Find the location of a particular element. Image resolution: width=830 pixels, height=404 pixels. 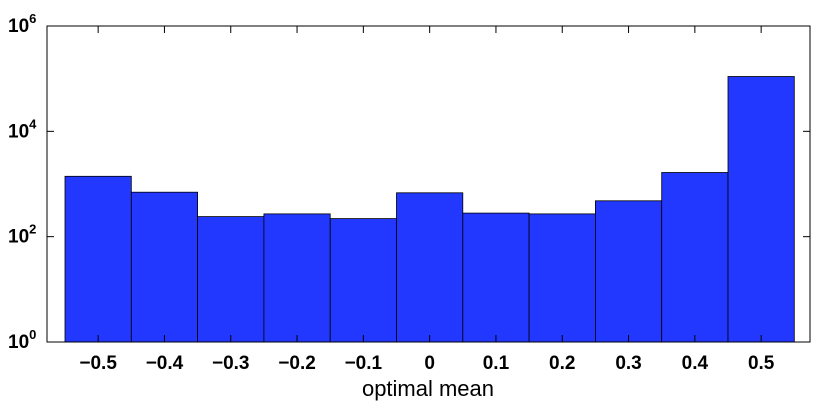

x-tick-label: −0.4 is located at coordinates (165, 363).